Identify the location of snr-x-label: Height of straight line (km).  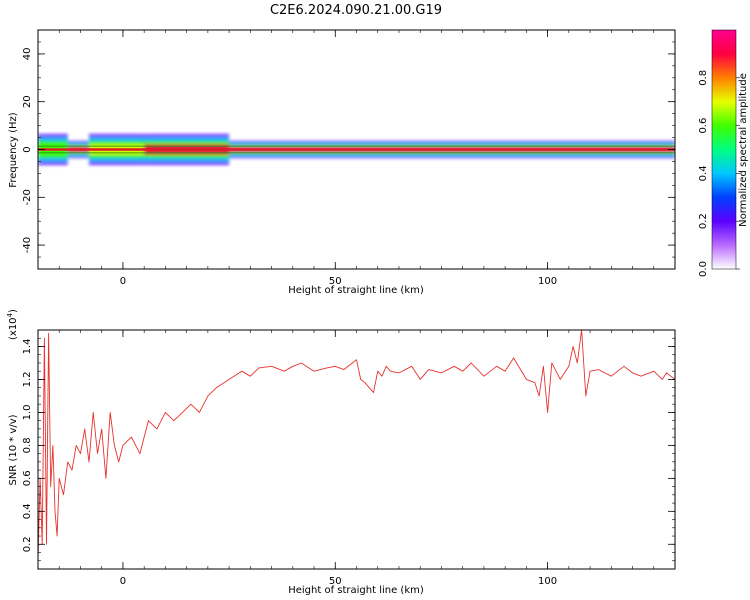
(356, 590).